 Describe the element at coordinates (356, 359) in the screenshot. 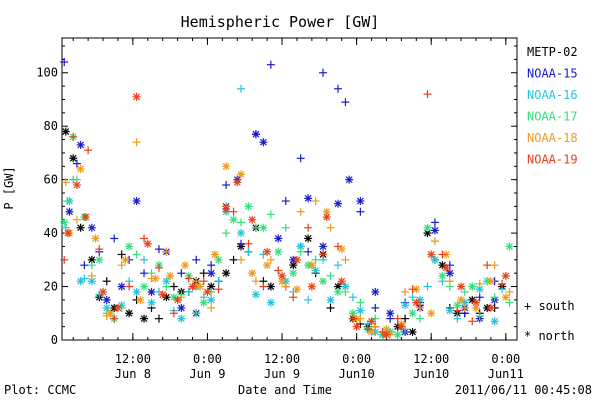

I see `x-tick-label-time: 0:00` at that location.